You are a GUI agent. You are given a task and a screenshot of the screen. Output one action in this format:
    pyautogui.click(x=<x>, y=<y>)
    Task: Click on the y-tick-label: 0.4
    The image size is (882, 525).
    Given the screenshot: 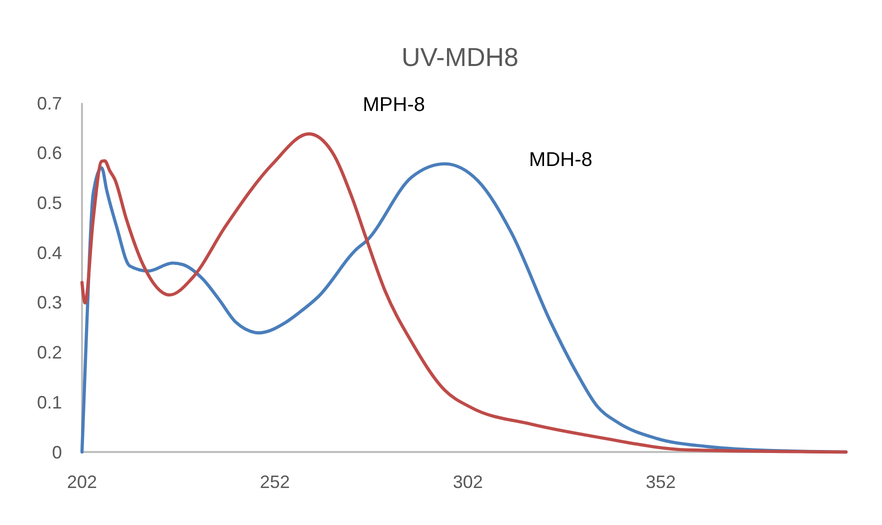 What is the action you would take?
    pyautogui.click(x=49, y=252)
    